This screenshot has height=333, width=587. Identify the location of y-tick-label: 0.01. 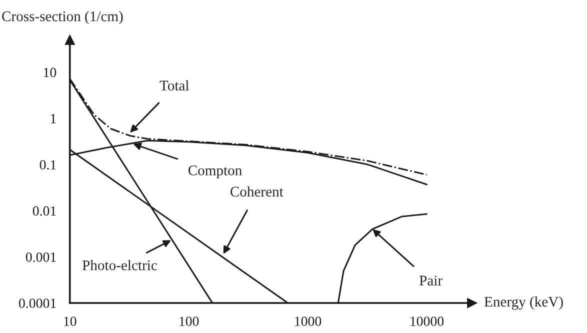
(44, 211).